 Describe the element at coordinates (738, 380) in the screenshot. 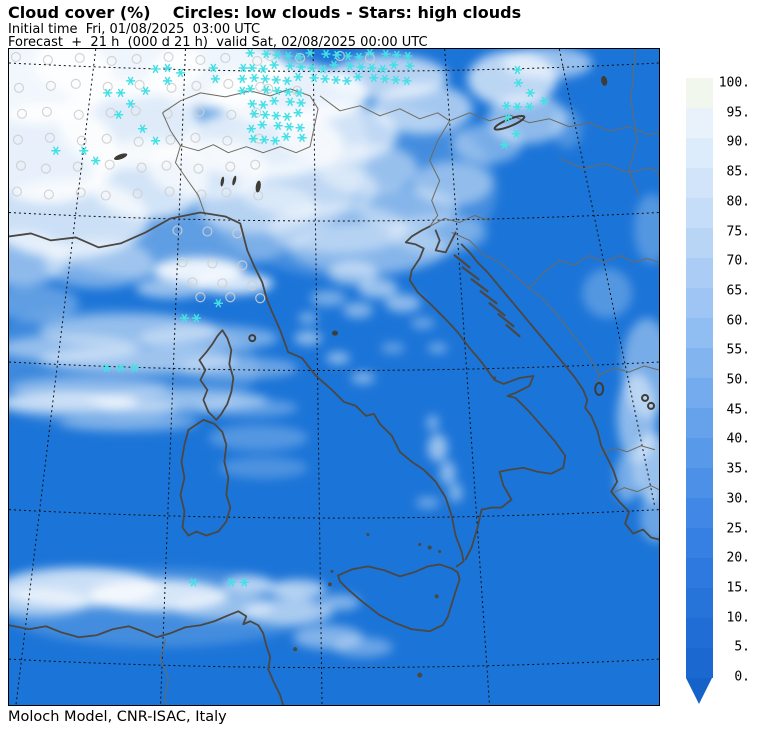

I see `legend-label: 50.` at that location.